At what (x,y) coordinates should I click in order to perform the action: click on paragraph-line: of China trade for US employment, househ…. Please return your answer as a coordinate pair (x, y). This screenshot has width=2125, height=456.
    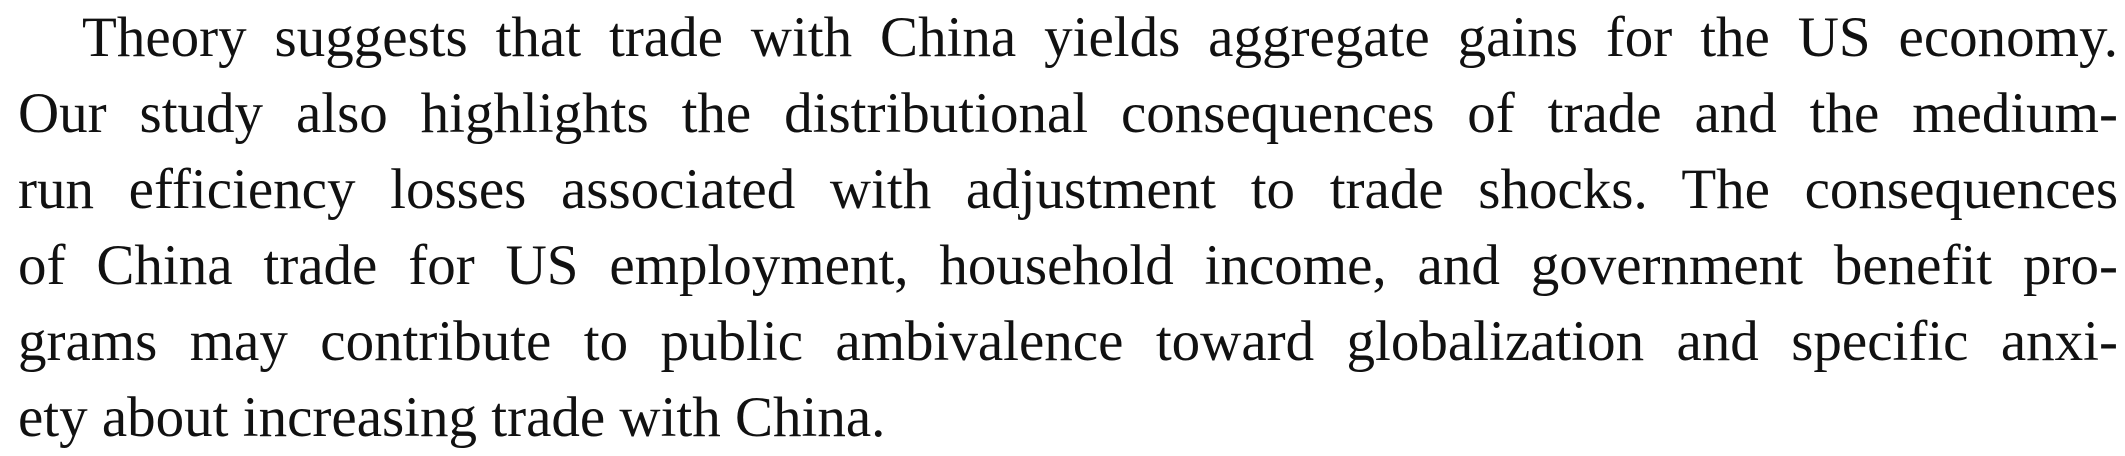
    Looking at the image, I should click on (1068, 265).